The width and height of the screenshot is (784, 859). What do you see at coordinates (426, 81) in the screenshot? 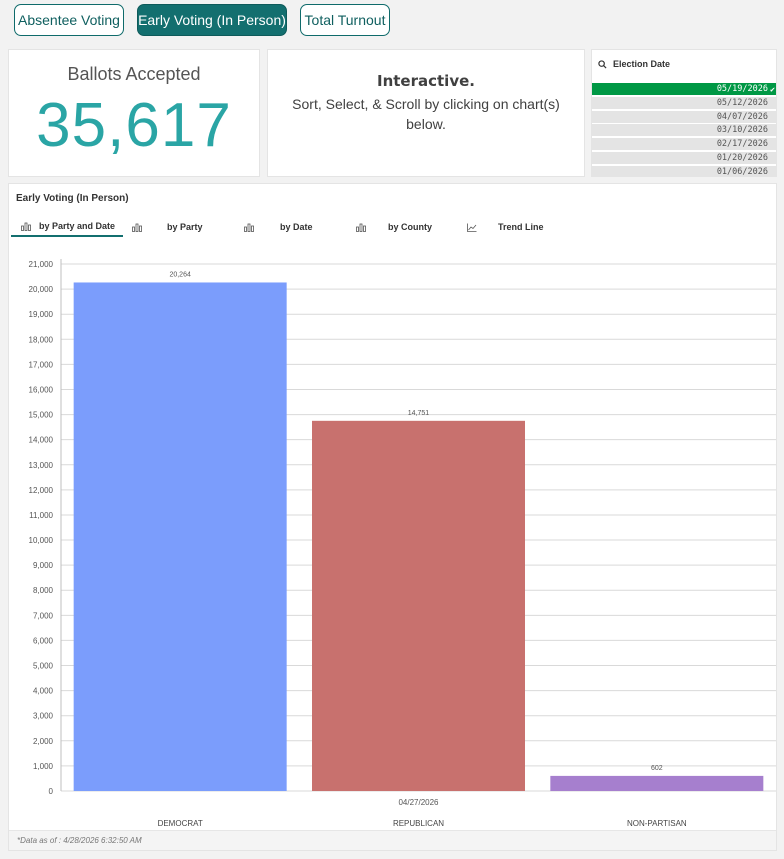
I see `info-title: Interactive.` at bounding box center [426, 81].